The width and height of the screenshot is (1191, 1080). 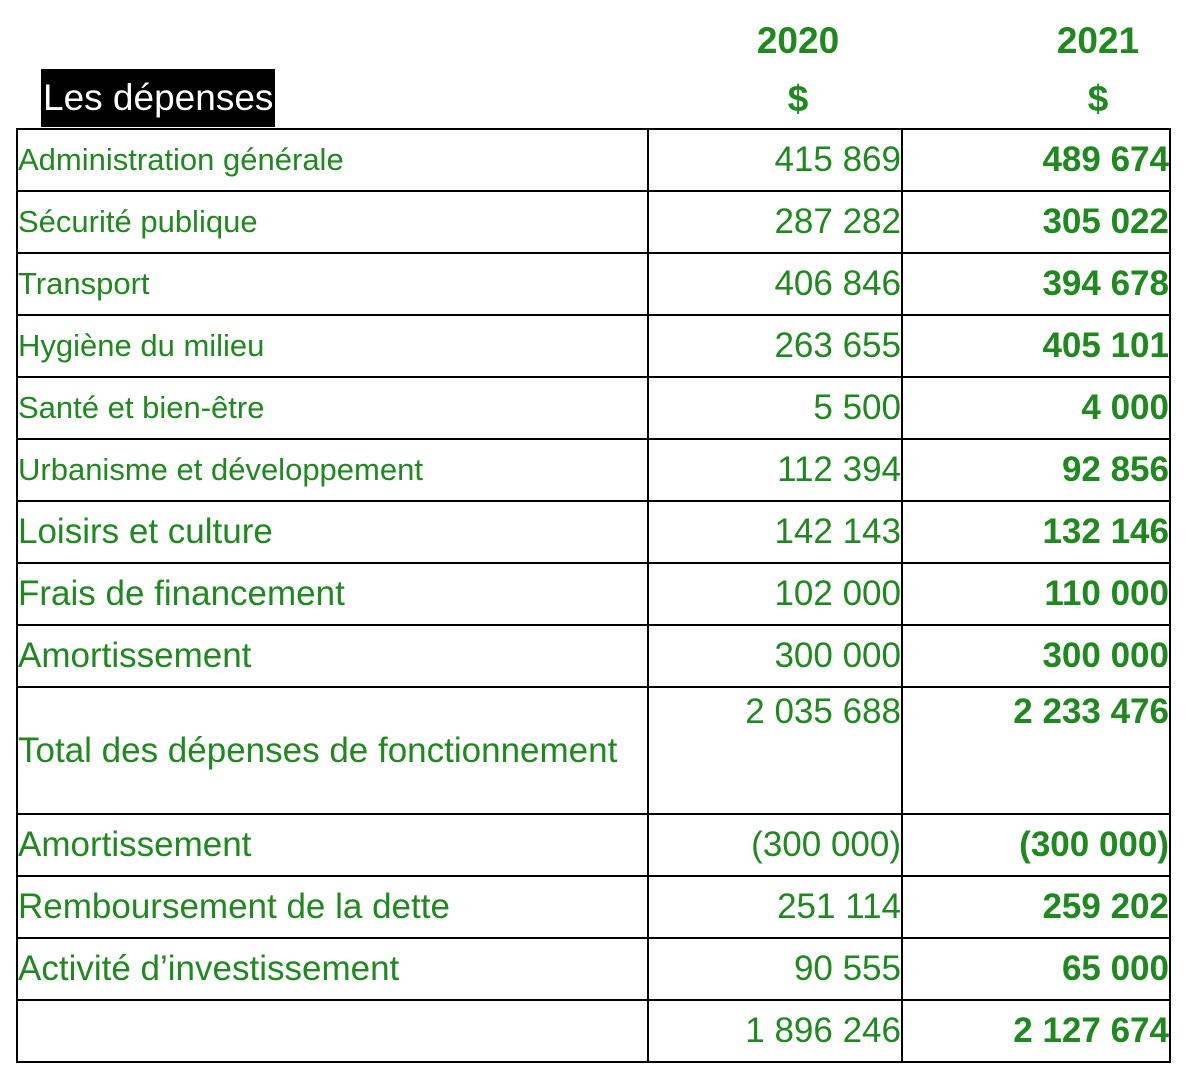 What do you see at coordinates (332, 907) in the screenshot?
I see `row-label: Remboursement de la dette` at bounding box center [332, 907].